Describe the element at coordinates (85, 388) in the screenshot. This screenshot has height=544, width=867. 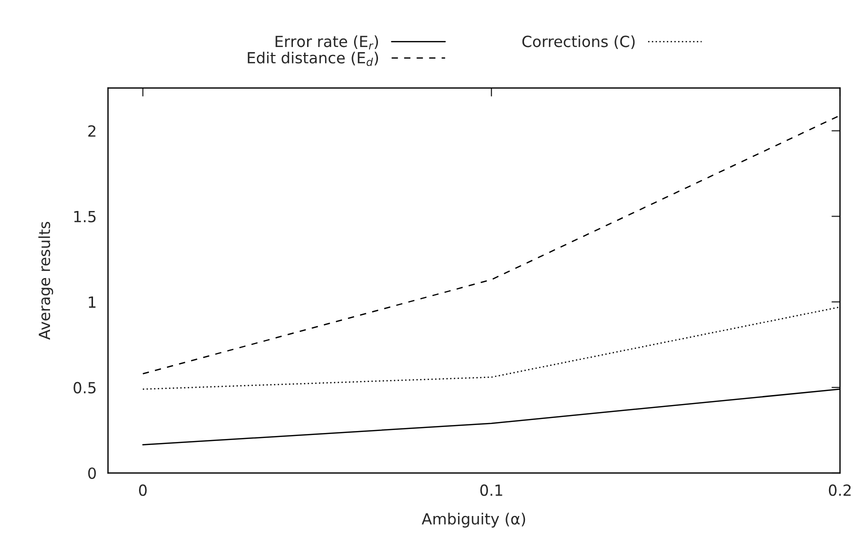
I see `y-tick-label: 0.5` at that location.